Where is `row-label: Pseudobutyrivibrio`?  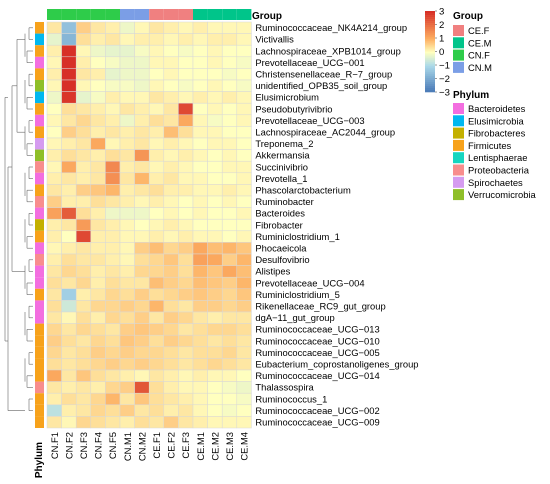
row-label: Pseudobutyrivibrio is located at coordinates (293, 108).